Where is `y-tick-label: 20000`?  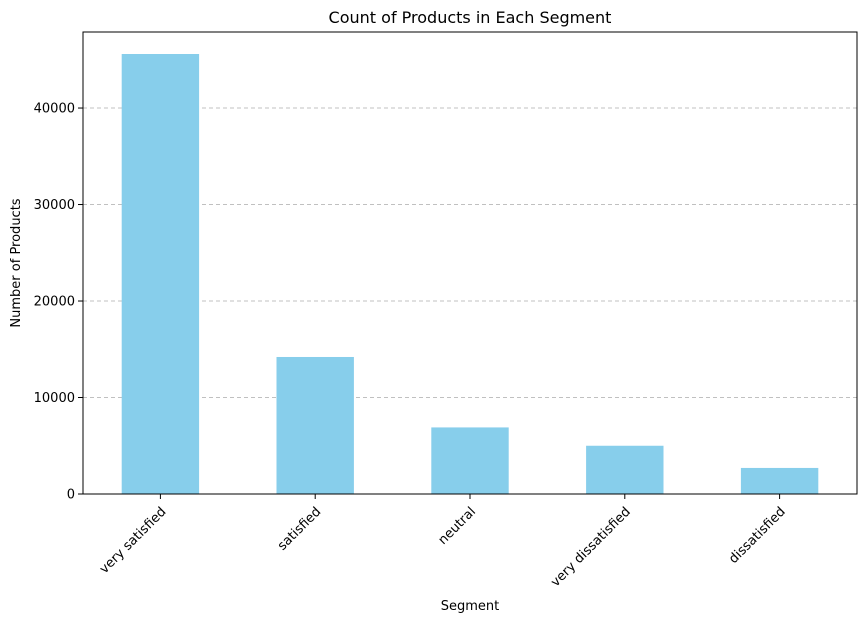
y-tick-label: 20000 is located at coordinates (54, 302).